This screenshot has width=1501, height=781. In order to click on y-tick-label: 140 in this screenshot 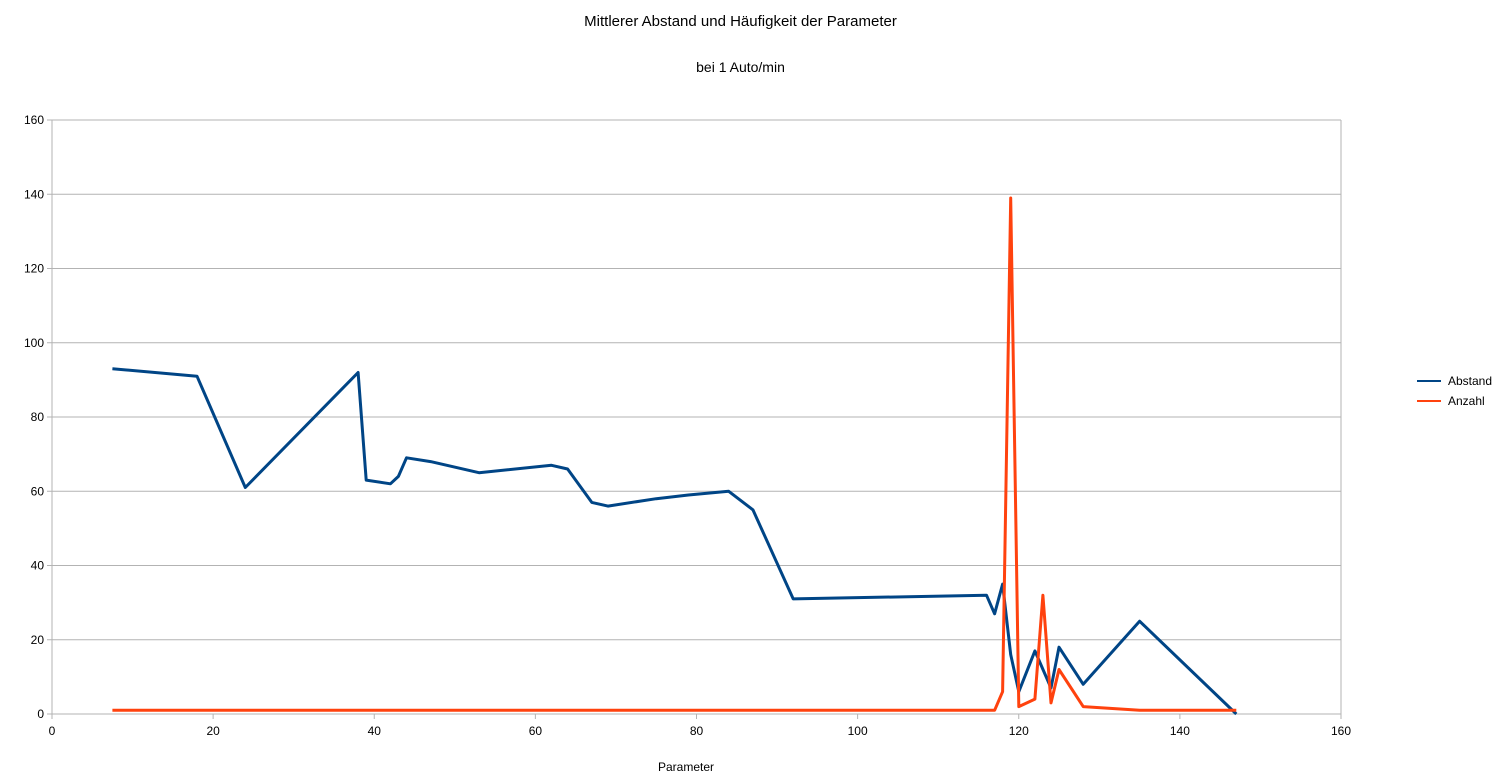, I will do `click(34, 194)`.